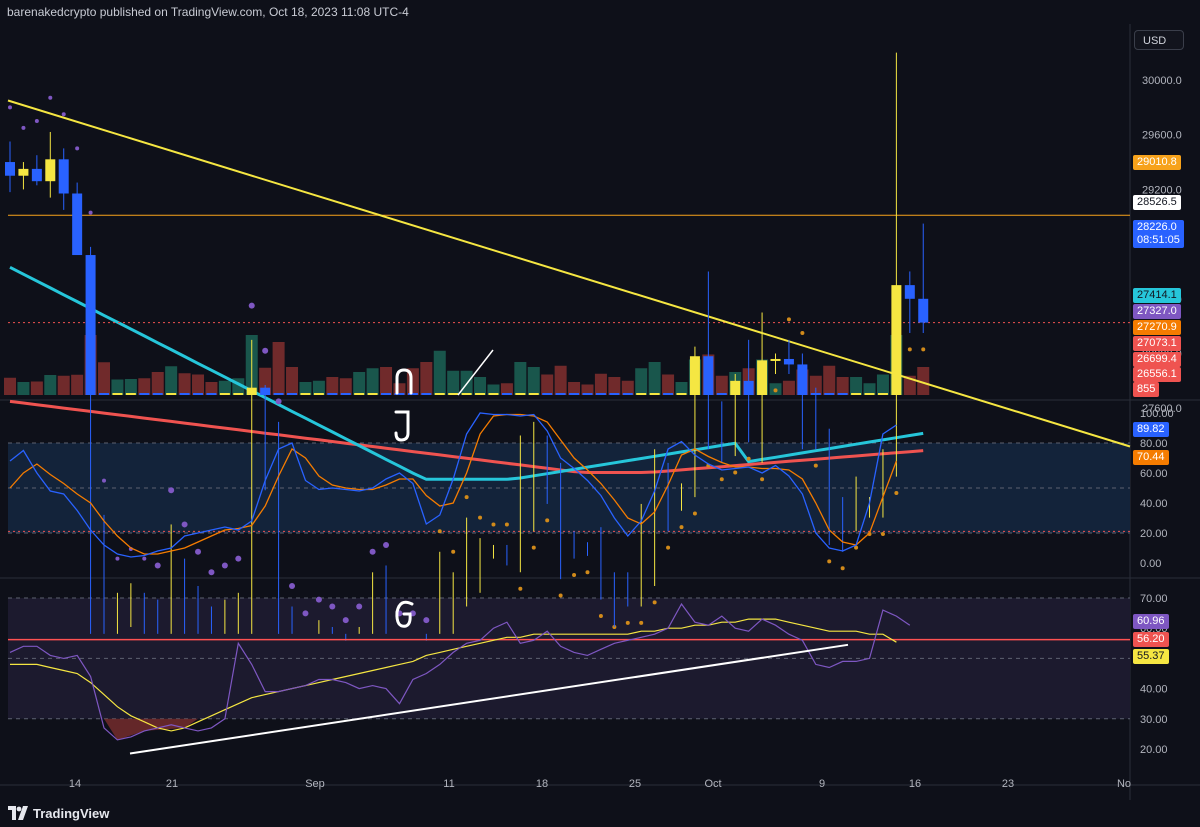 The height and width of the screenshot is (827, 1200). I want to click on price-tag: 855, so click(1146, 389).